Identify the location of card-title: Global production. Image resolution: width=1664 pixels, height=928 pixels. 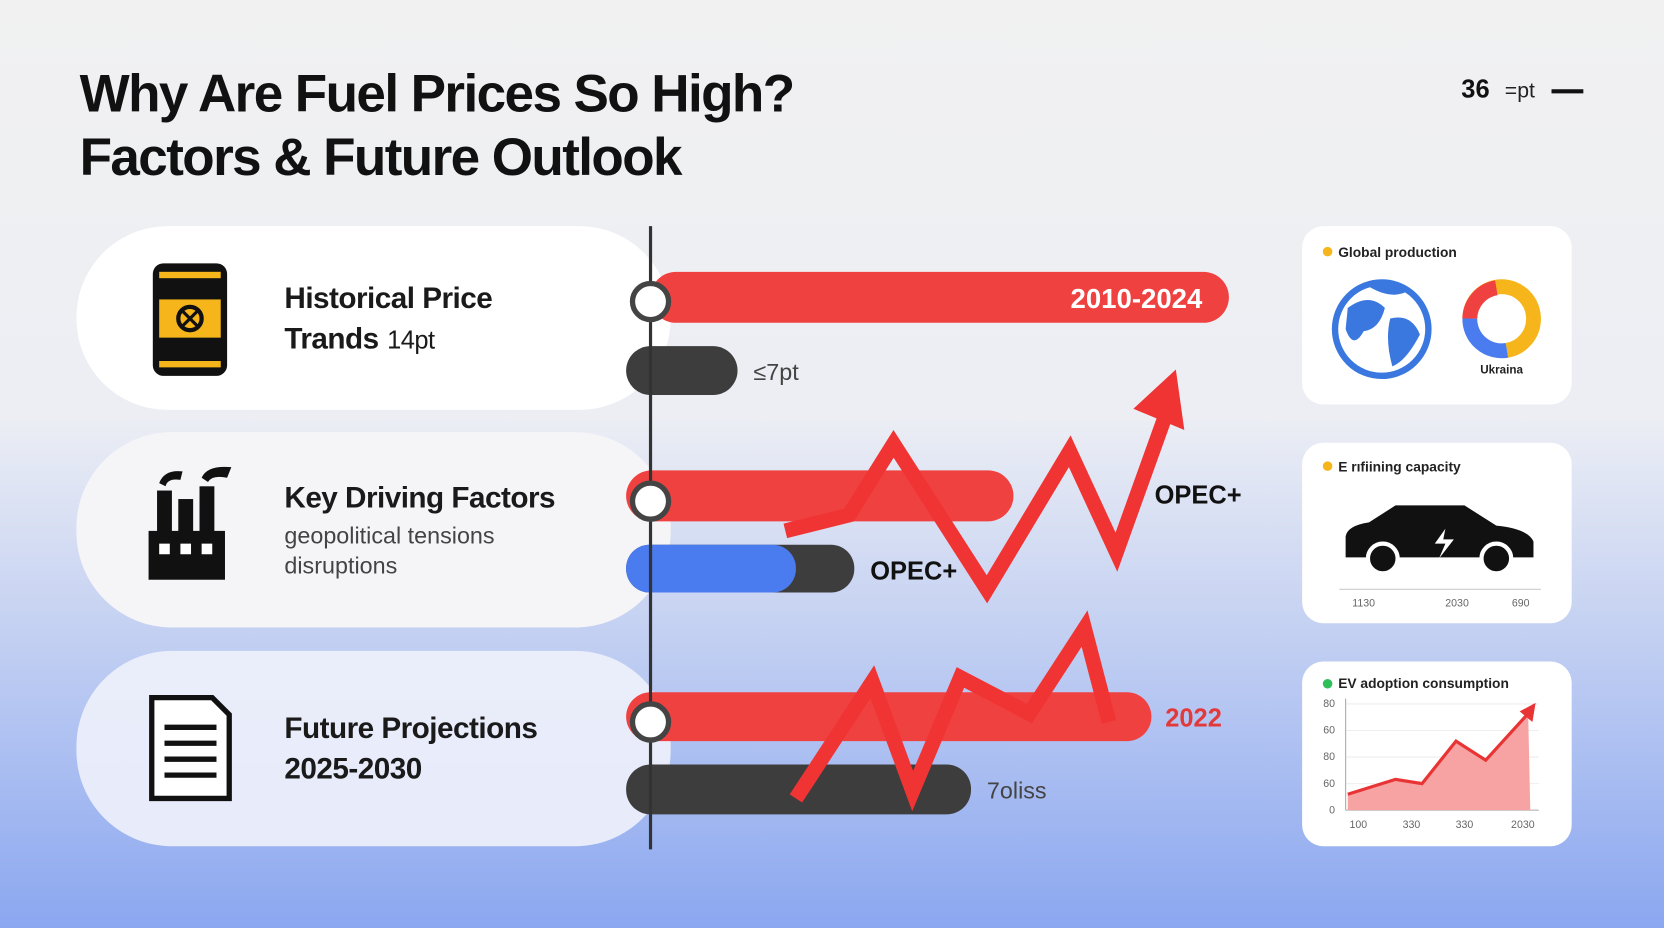
(1397, 252).